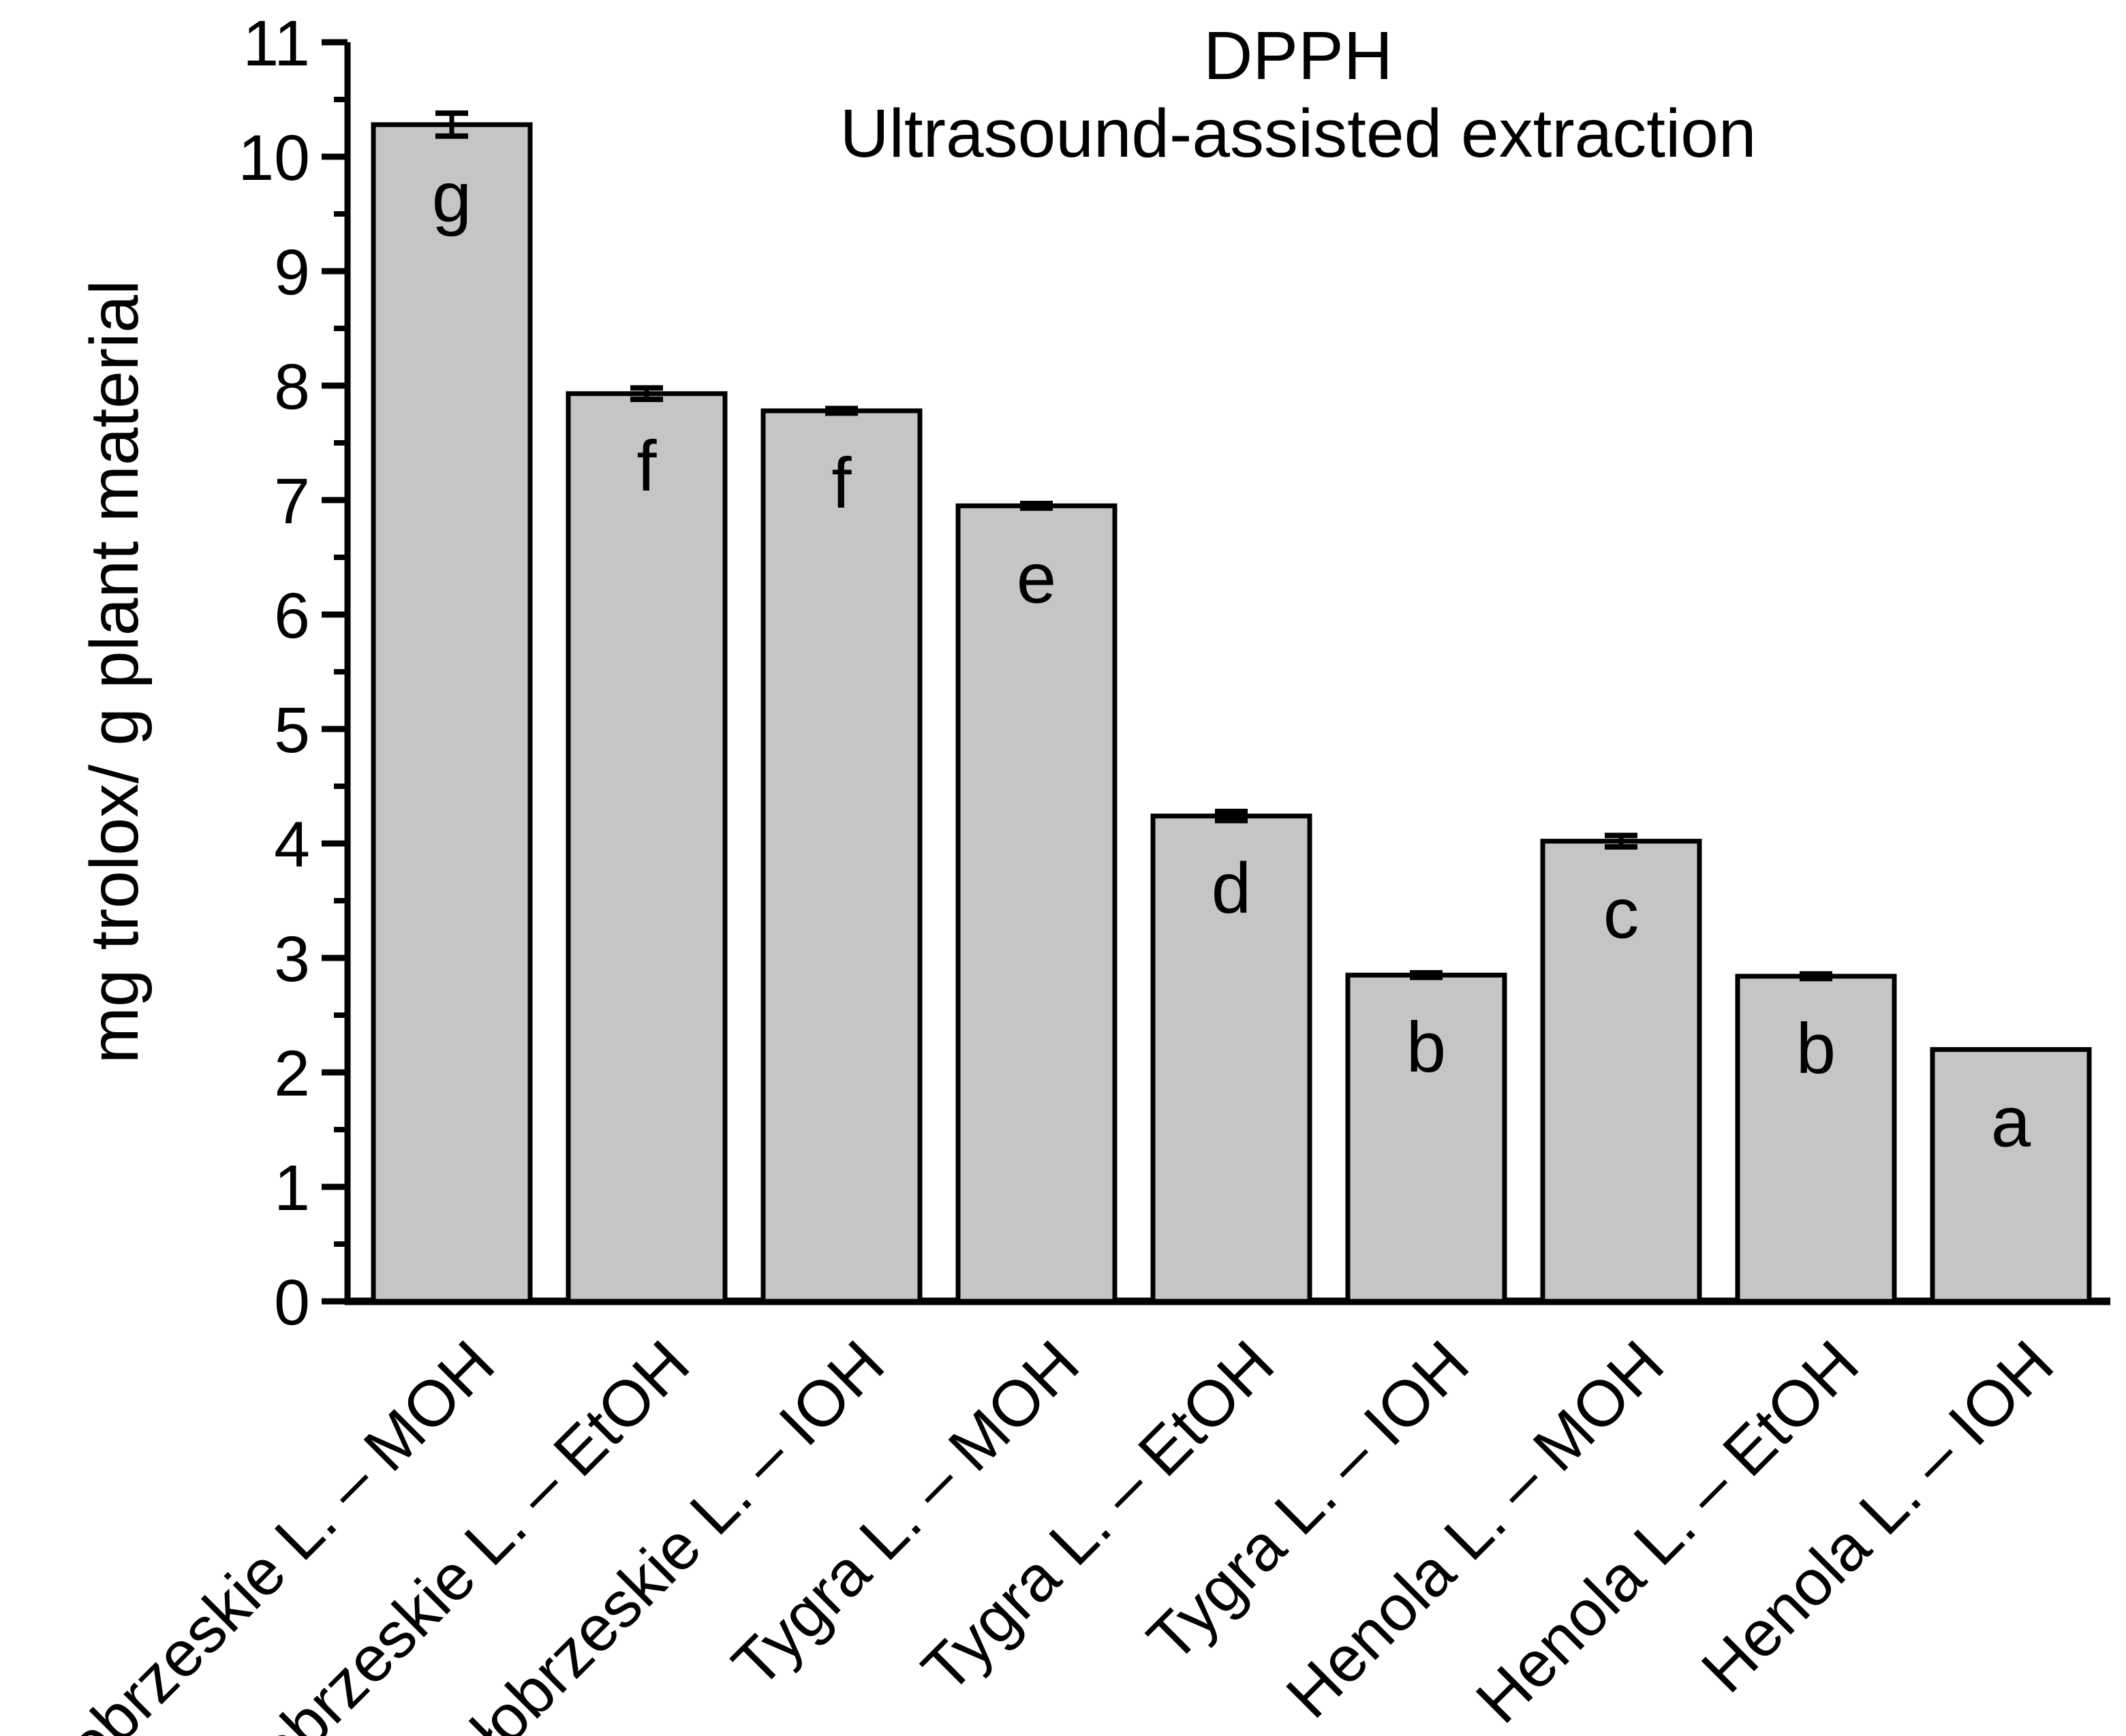 This screenshot has width=2126, height=1736. What do you see at coordinates (276, 44) in the screenshot?
I see `y-tick-label: 11` at bounding box center [276, 44].